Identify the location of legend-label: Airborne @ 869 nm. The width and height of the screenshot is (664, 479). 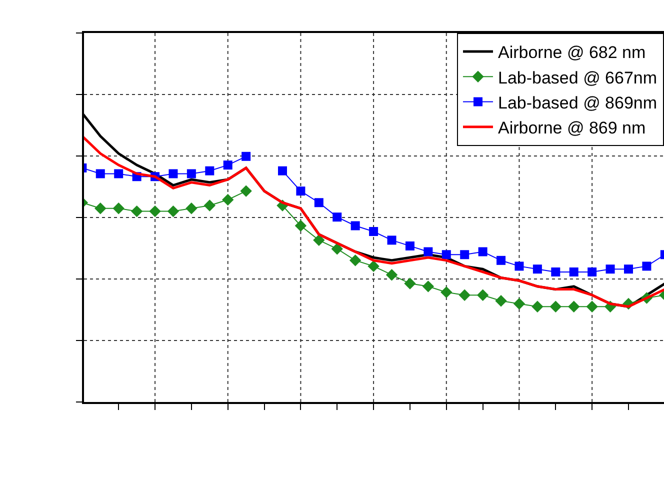
(572, 128).